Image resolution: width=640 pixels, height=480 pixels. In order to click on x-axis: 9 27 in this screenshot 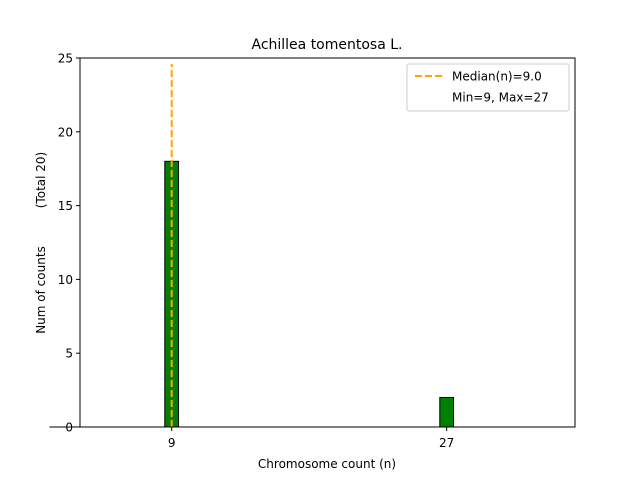, I will do `click(311, 438)`.